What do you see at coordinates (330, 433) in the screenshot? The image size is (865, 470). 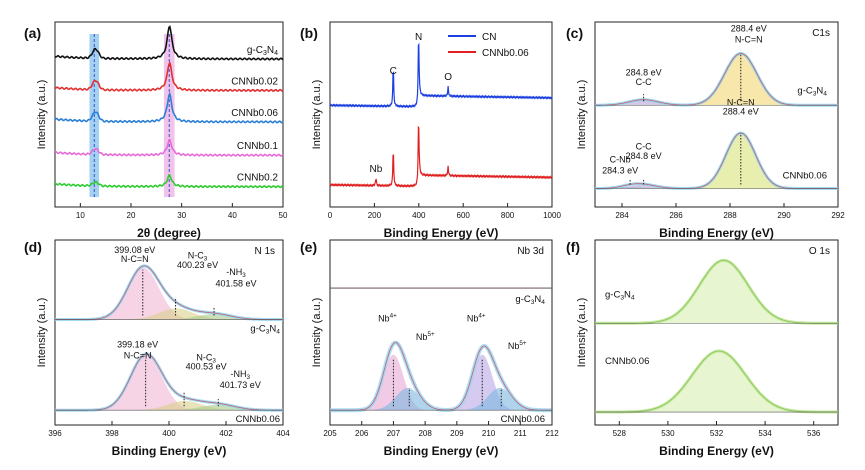 I see `x-tick-label: 205` at bounding box center [330, 433].